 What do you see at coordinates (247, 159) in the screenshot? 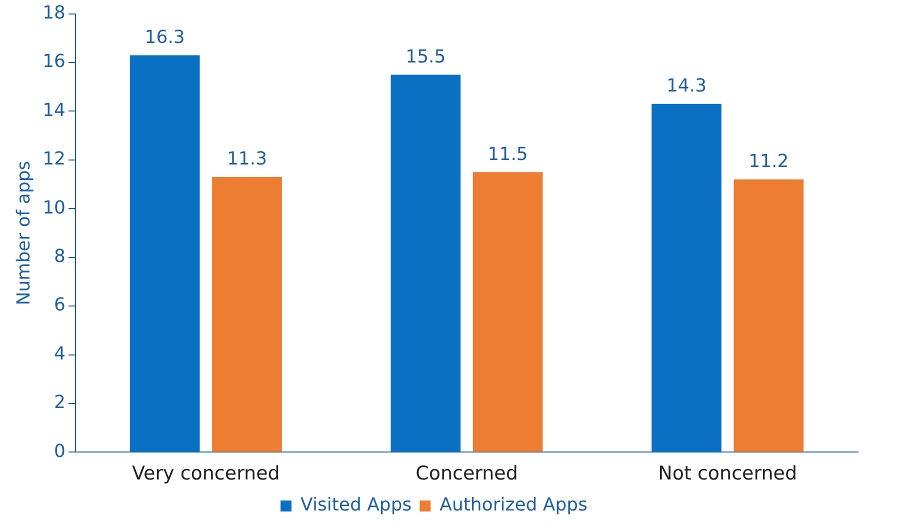
I see `data-label: 11.3` at bounding box center [247, 159].